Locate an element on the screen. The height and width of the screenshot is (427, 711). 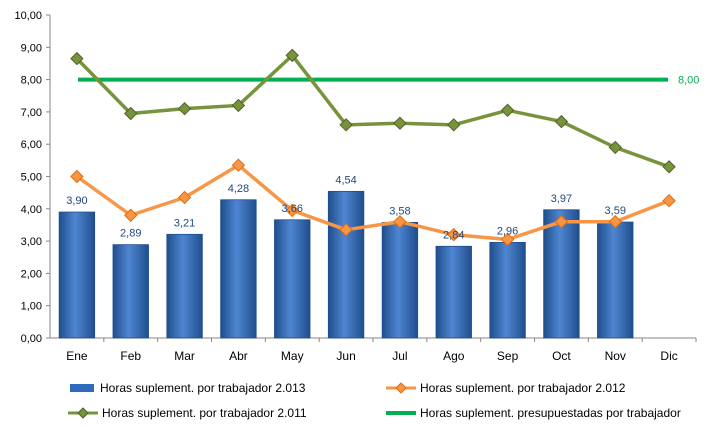
bar-data-label: 4,54 is located at coordinates (345, 180).